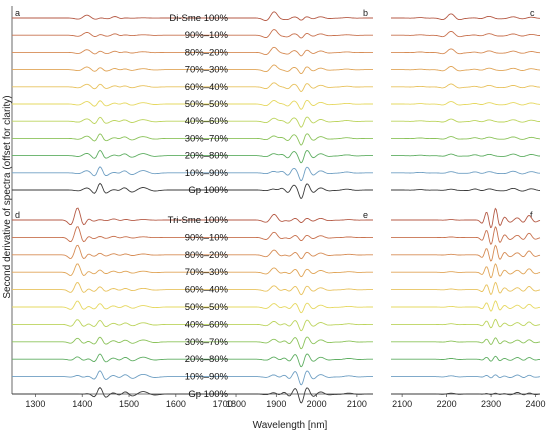  I want to click on x-tick-label-e-0: 1800, so click(236, 404).